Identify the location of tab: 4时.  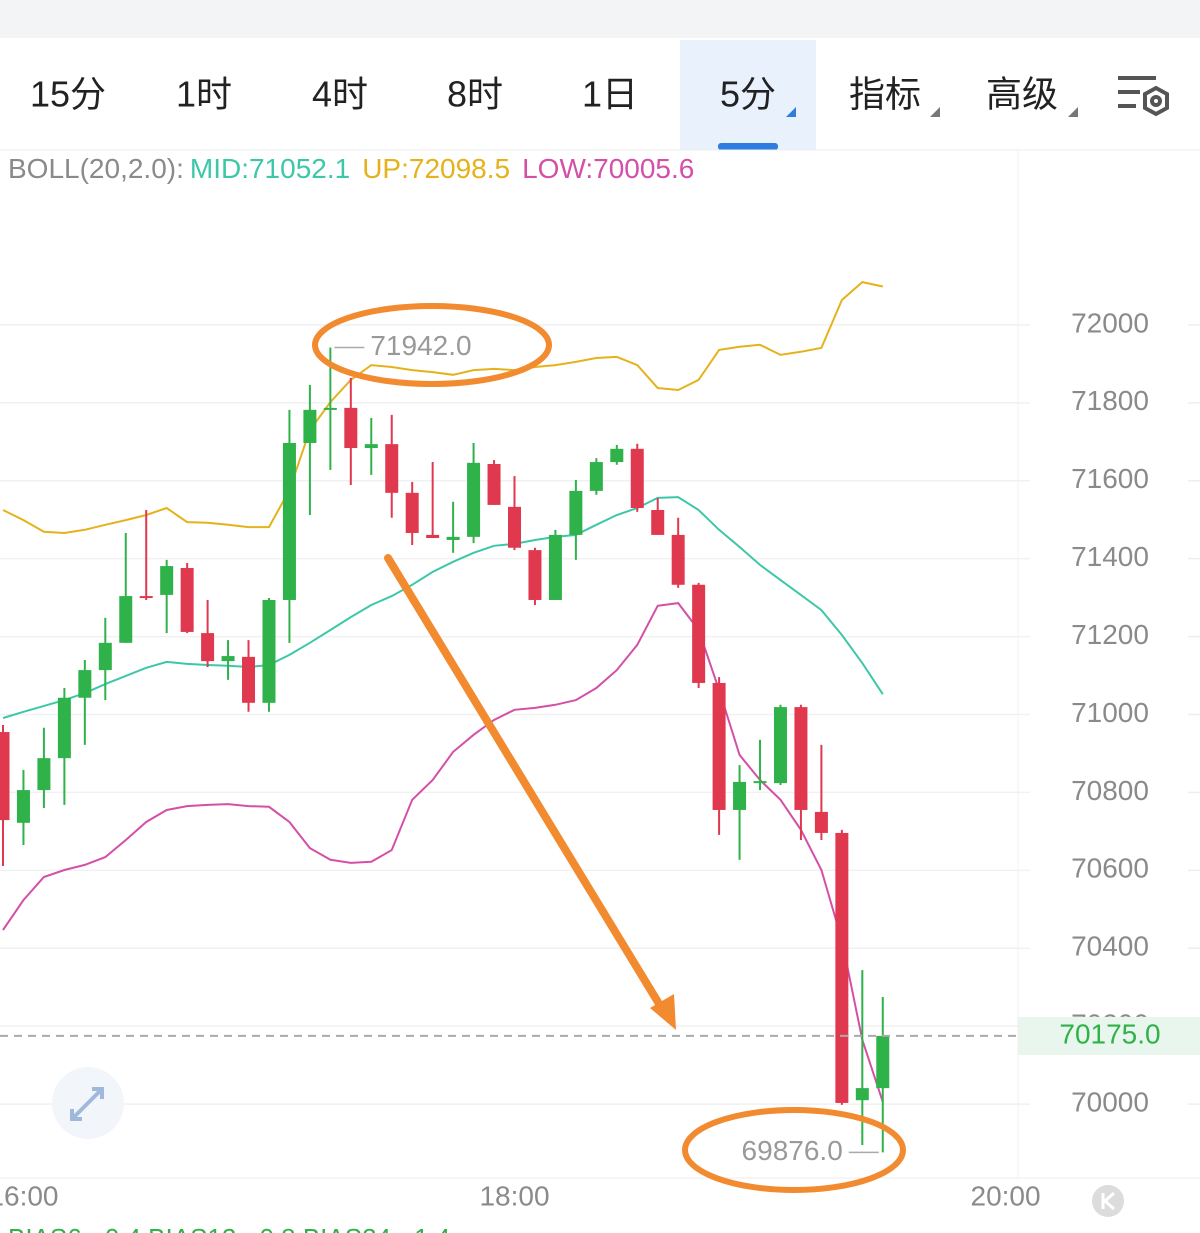
(340, 94).